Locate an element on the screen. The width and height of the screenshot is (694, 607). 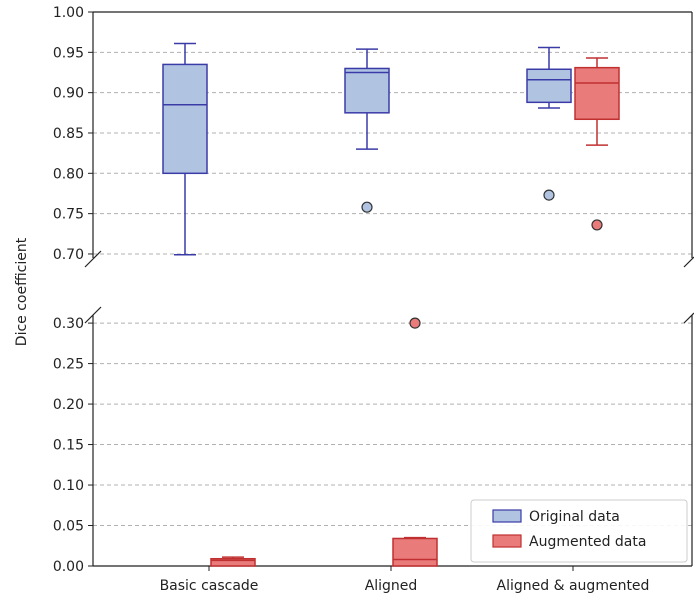
legend-label: Augmented data is located at coordinates (587, 542).